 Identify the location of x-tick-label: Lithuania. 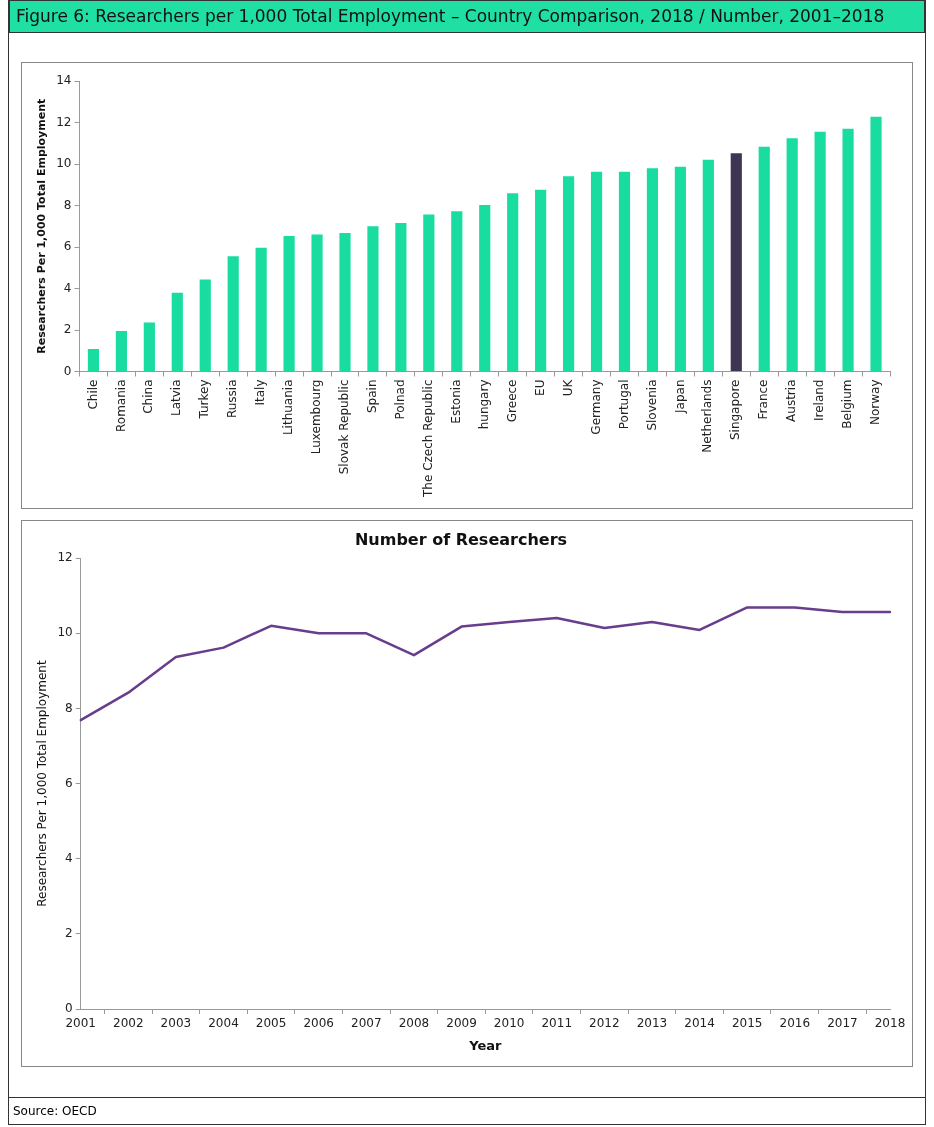
(288, 407).